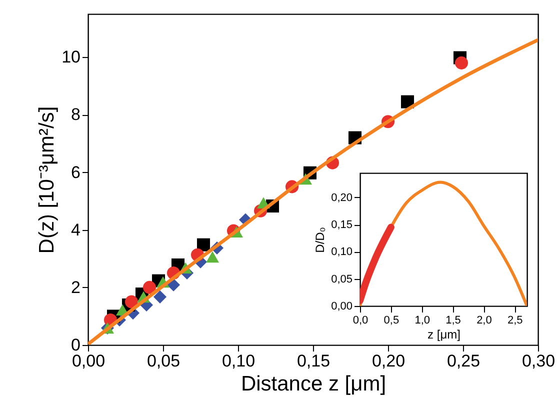 This screenshot has width=559, height=408. Describe the element at coordinates (320, 240) in the screenshot. I see `y-axis-title: D/D₀` at that location.